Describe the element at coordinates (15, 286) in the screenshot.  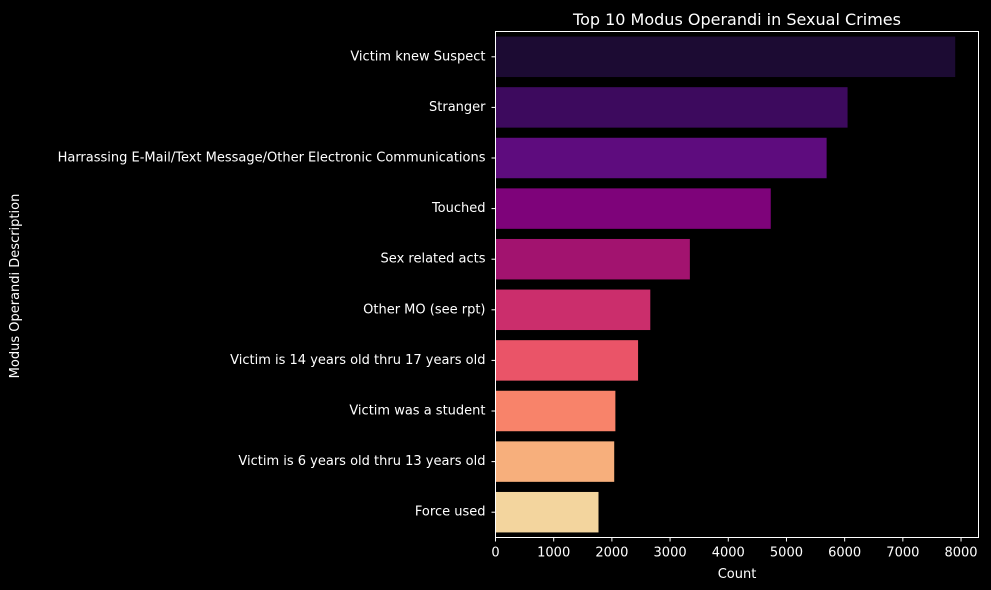
I see `y-axis-label: Modus Operandi Description` at that location.